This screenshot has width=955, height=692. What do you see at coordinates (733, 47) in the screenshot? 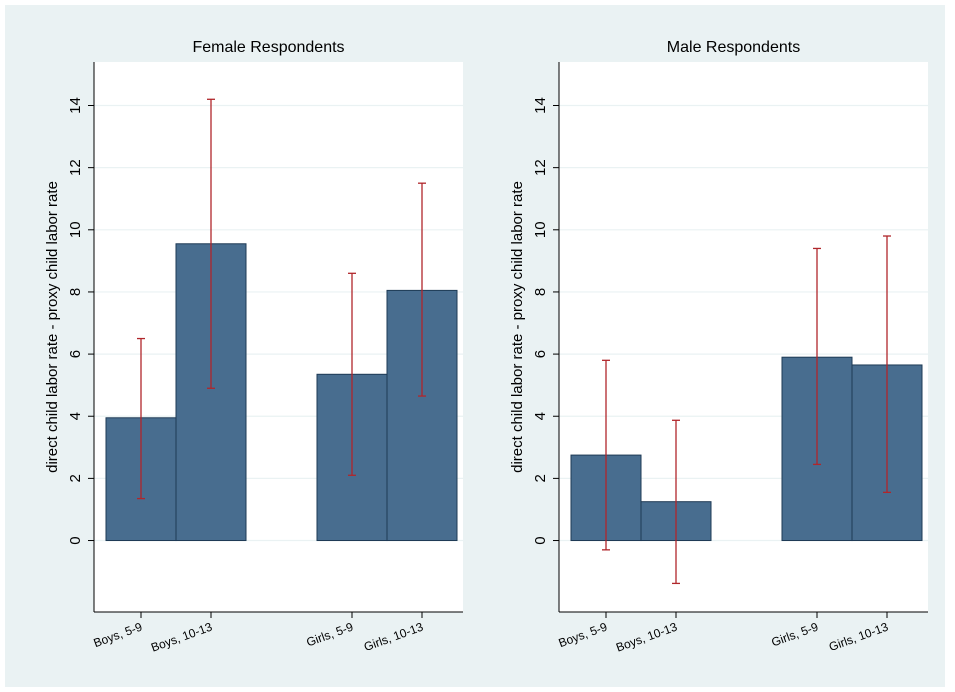
I see `chart-title: Male Respondents` at bounding box center [733, 47].